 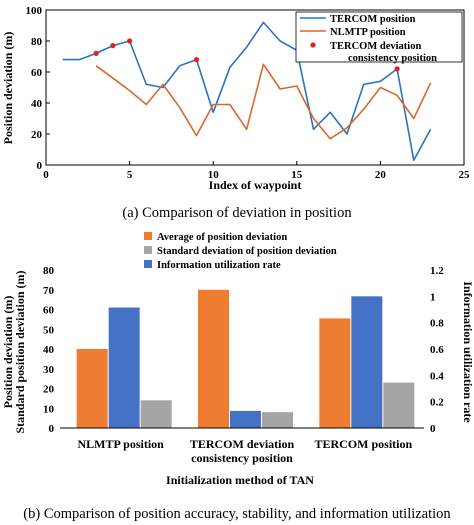 I want to click on right-tick-label: 0.4, so click(x=437, y=376).